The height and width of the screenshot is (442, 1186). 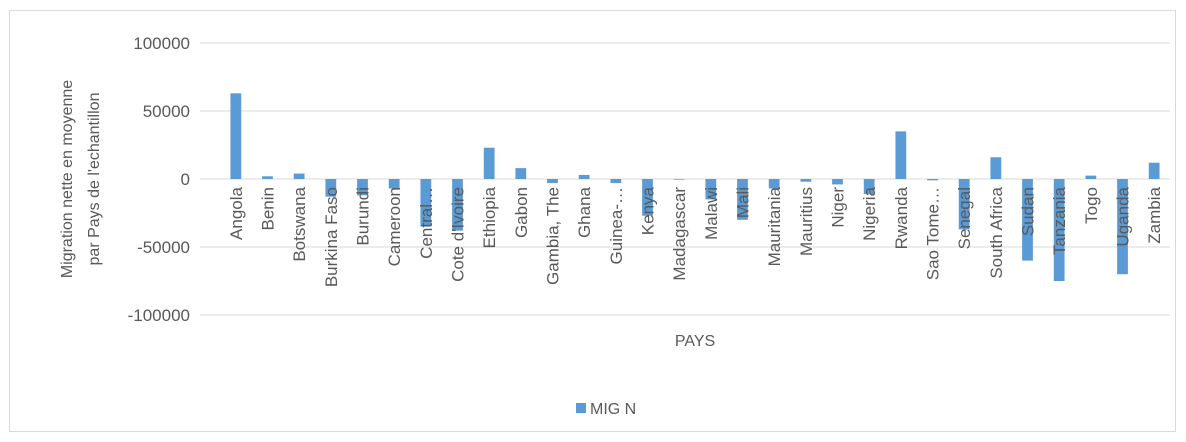 What do you see at coordinates (489, 217) in the screenshot?
I see `x-tick-label: Ethiopia` at bounding box center [489, 217].